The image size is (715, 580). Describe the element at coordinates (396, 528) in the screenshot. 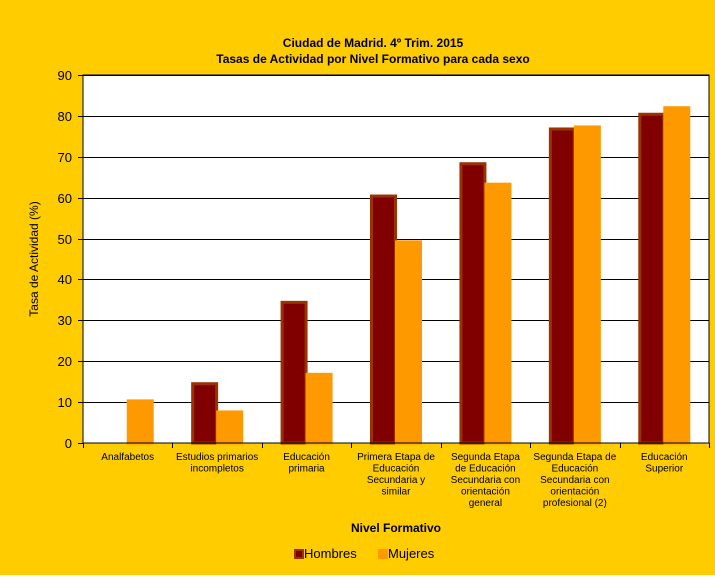

I see `x-axis-label: Nivel Formativo` at that location.